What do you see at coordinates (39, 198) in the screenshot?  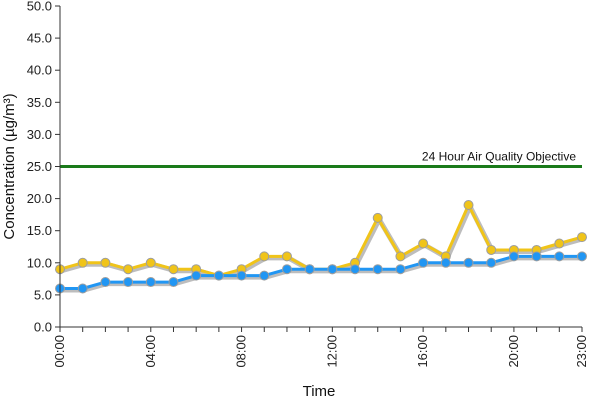 I see `y-tick-label: 20.0` at bounding box center [39, 198].